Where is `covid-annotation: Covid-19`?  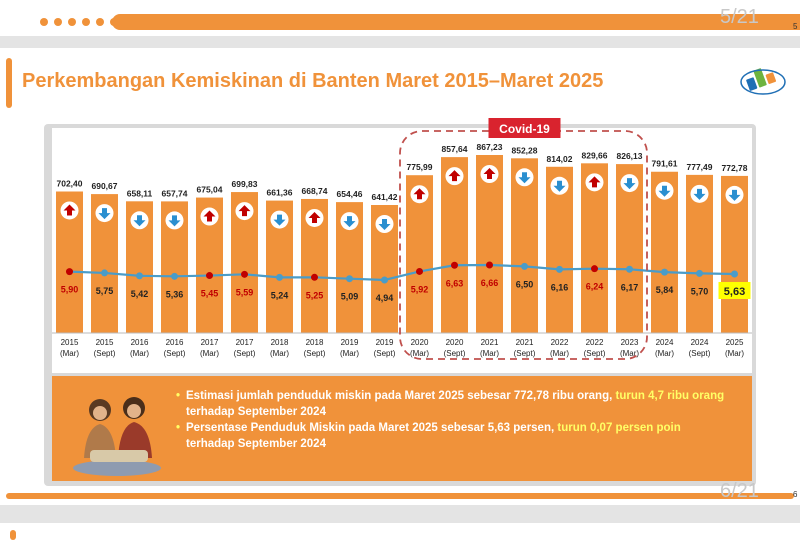 covid-annotation: Covid-19 is located at coordinates (524, 129).